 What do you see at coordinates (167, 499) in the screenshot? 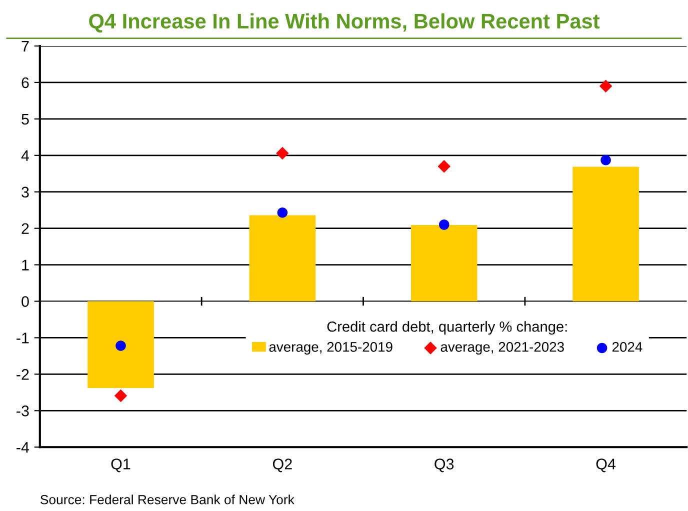
I see `source-note: Source: Federal Reserve Bank of New York` at bounding box center [167, 499].